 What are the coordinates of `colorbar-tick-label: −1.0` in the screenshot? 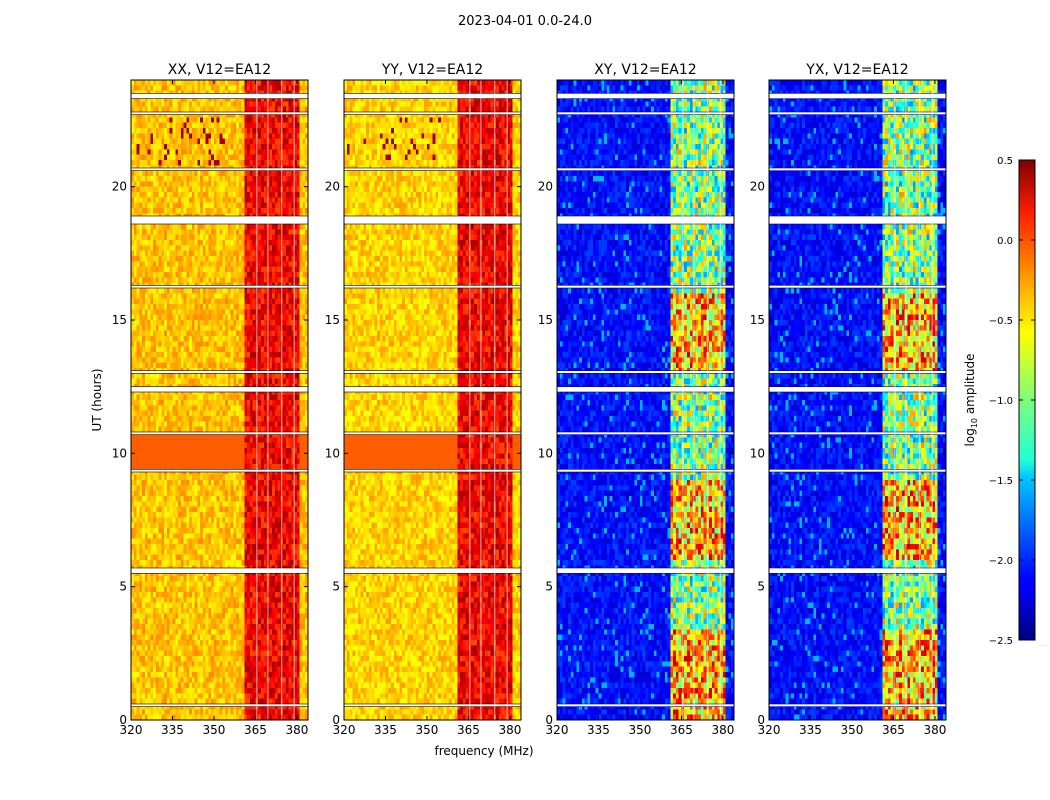 It's located at (1001, 401).